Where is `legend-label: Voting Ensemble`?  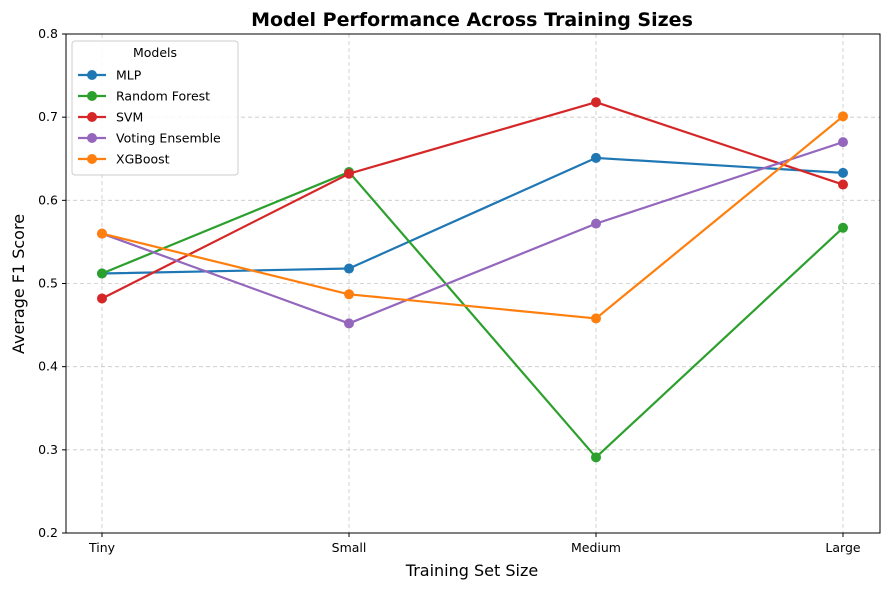 legend-label: Voting Ensemble is located at coordinates (168, 138).